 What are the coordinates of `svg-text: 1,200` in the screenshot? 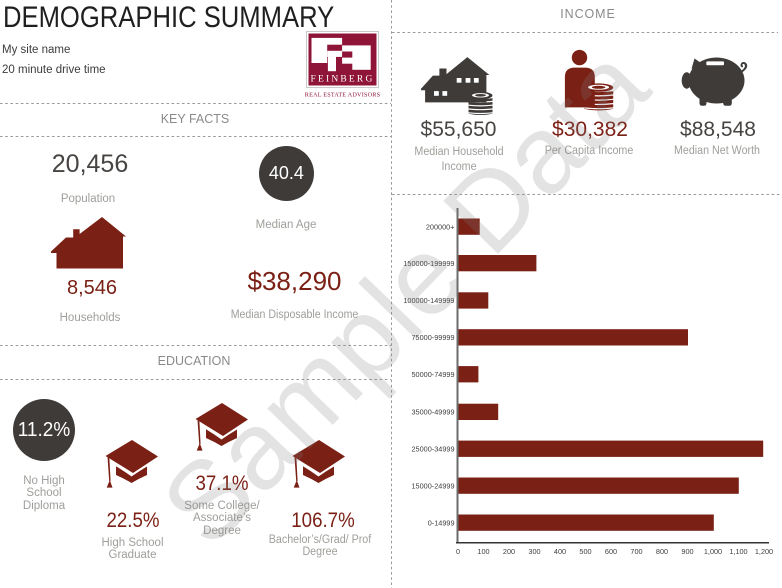 It's located at (764, 551).